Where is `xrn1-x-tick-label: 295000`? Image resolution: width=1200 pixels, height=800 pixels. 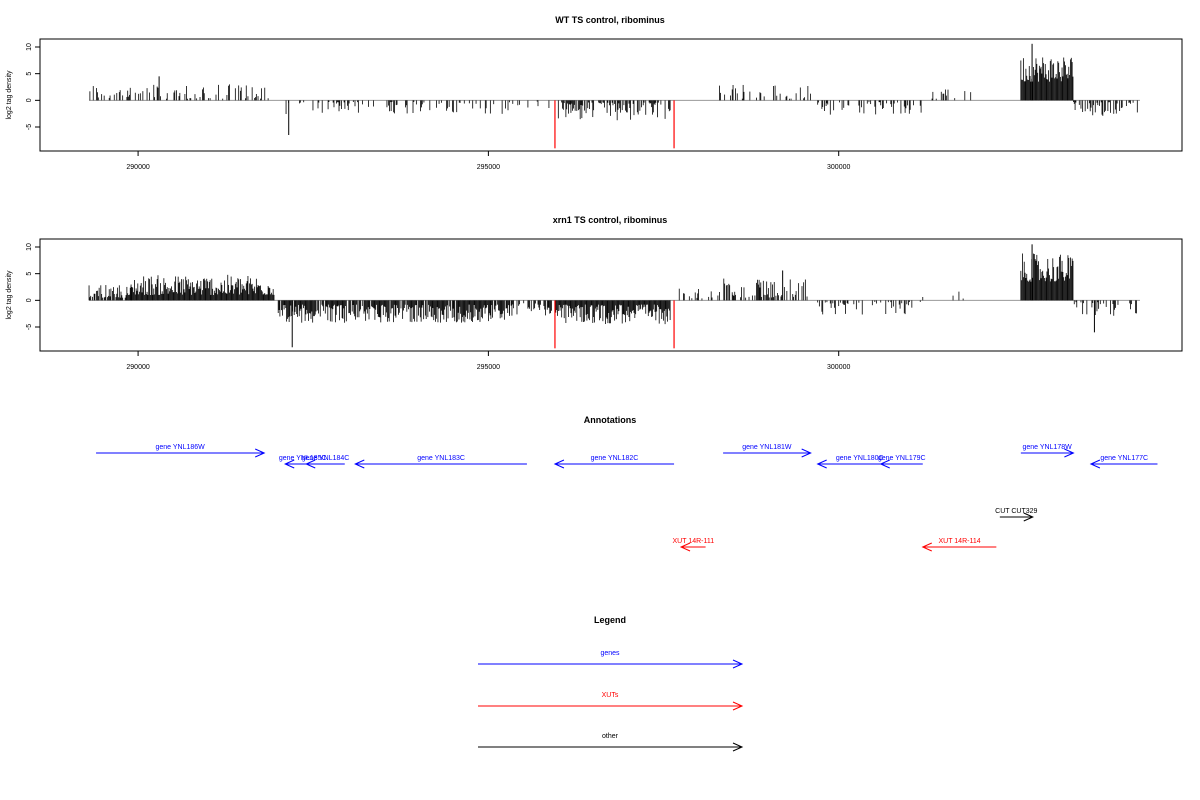 xrn1-x-tick-label: 295000 is located at coordinates (488, 367).